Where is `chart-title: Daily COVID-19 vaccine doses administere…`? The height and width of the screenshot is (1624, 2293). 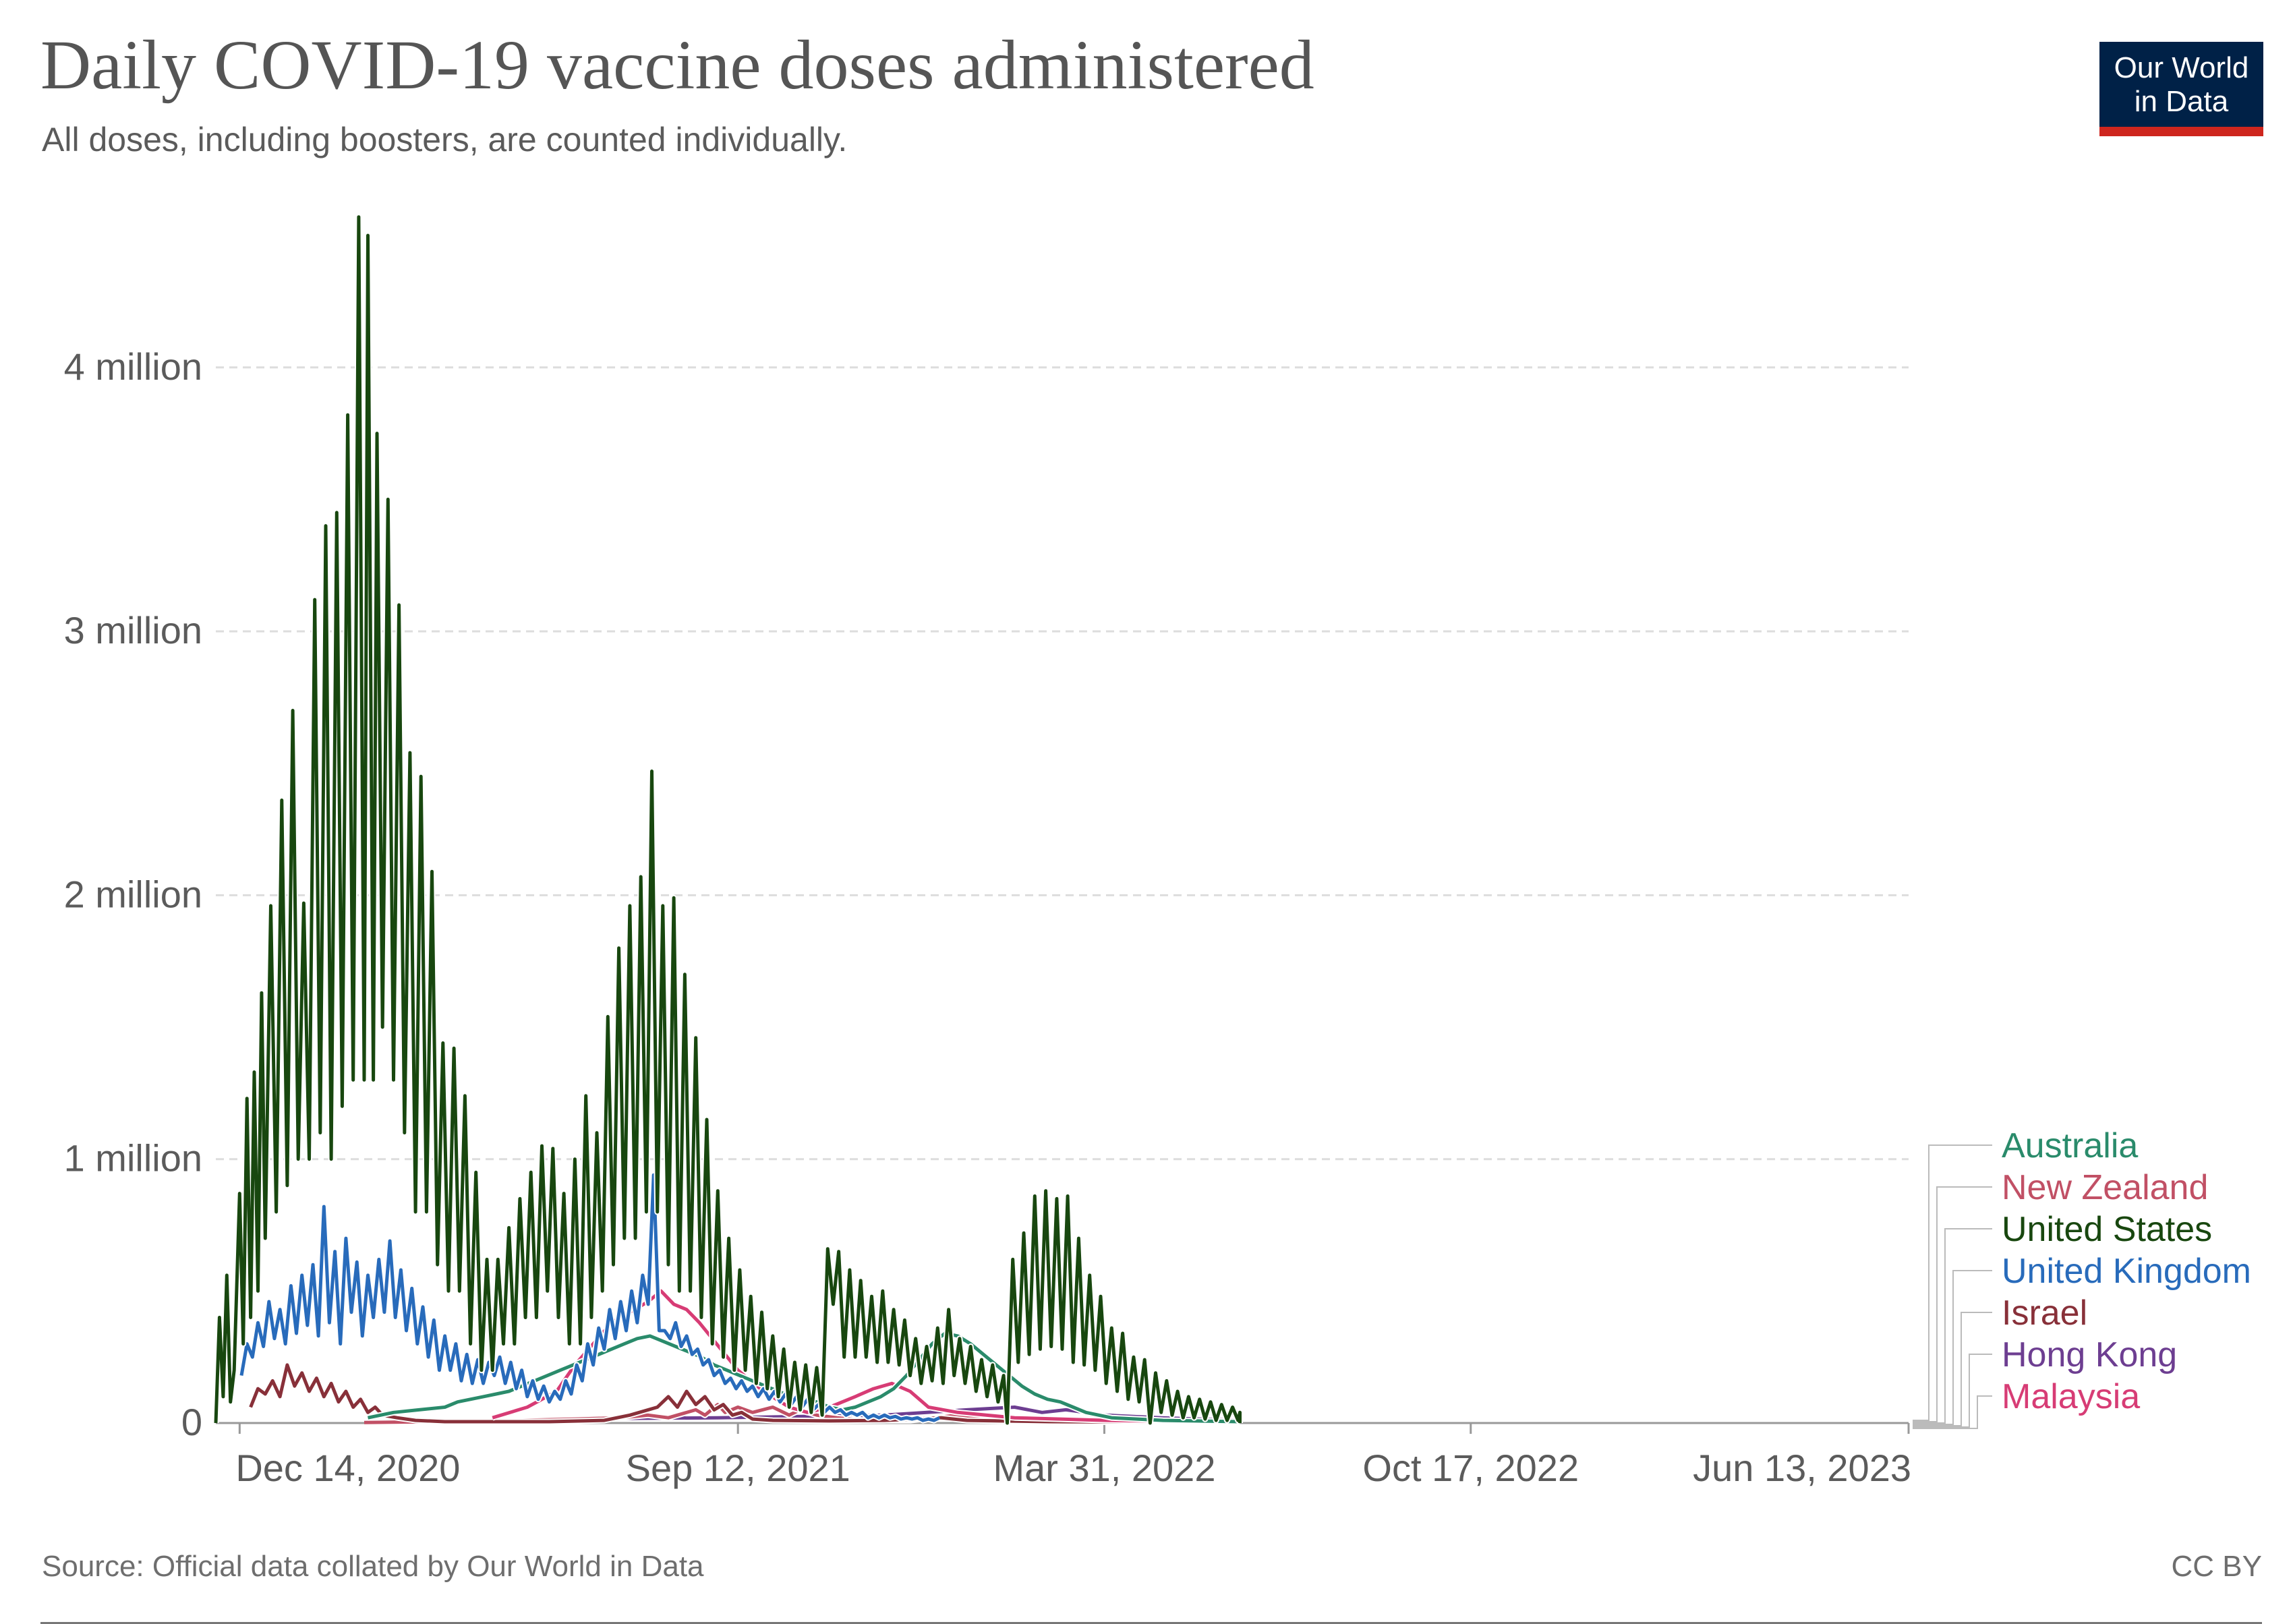 chart-title: Daily COVID-19 vaccine doses administere… is located at coordinates (677, 65).